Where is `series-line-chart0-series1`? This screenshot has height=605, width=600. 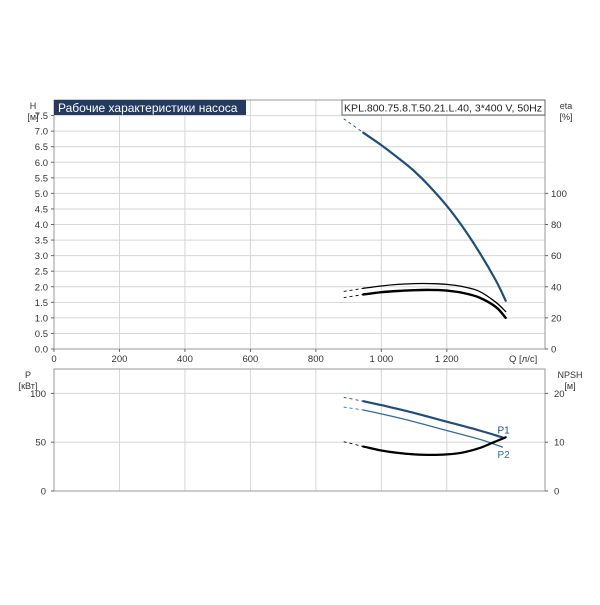
series-line-chart0-series1 is located at coordinates (434, 297).